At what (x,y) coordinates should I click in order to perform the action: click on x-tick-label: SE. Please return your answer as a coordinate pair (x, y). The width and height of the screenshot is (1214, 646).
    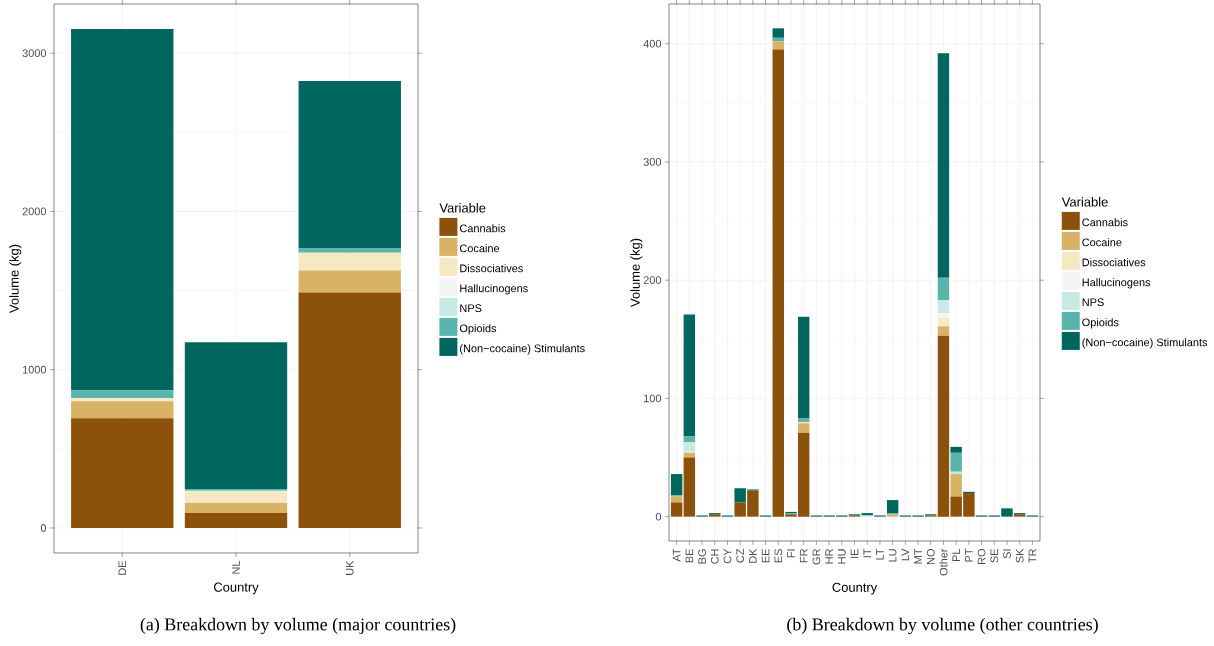
    Looking at the image, I should click on (994, 555).